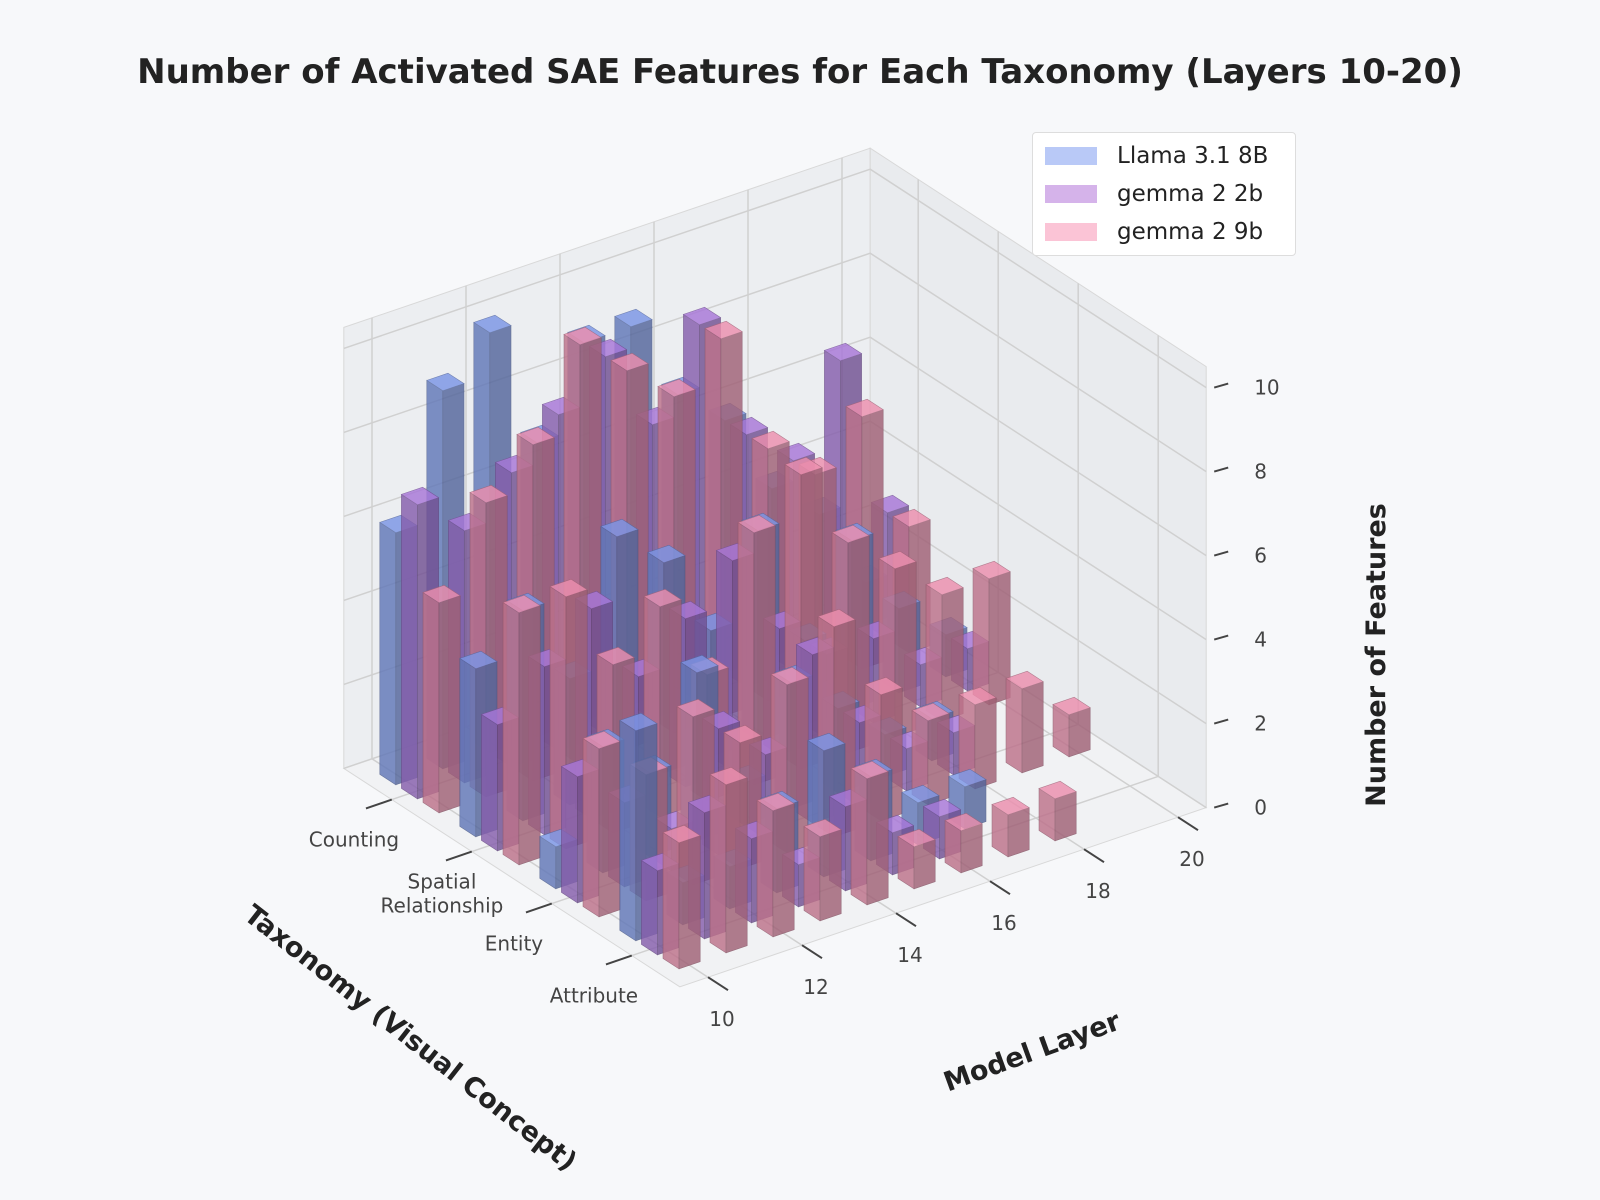  What do you see at coordinates (442, 881) in the screenshot?
I see `taxonomy-label-line: Spatial` at bounding box center [442, 881].